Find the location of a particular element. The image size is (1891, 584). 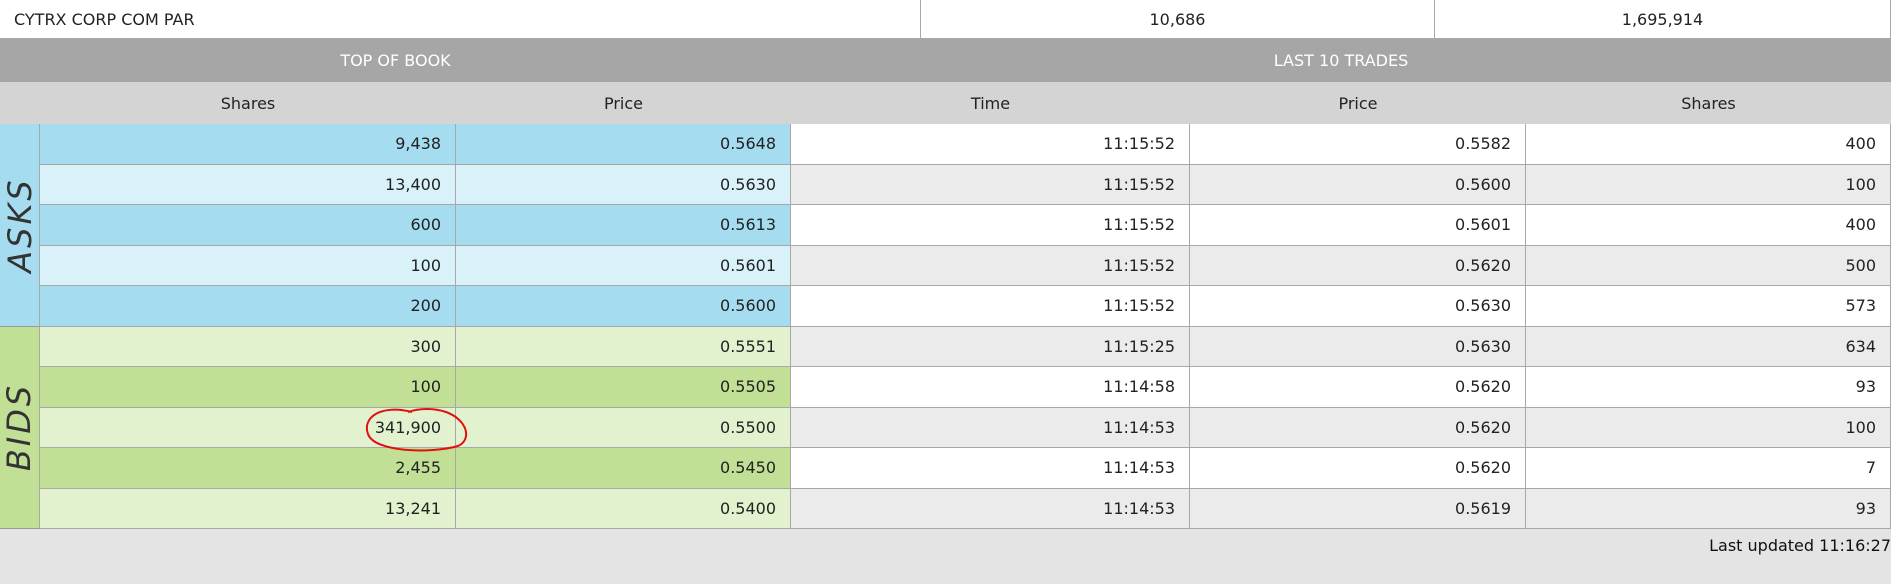

last-updated: Last updated 11:16:27 is located at coordinates (1800, 545).